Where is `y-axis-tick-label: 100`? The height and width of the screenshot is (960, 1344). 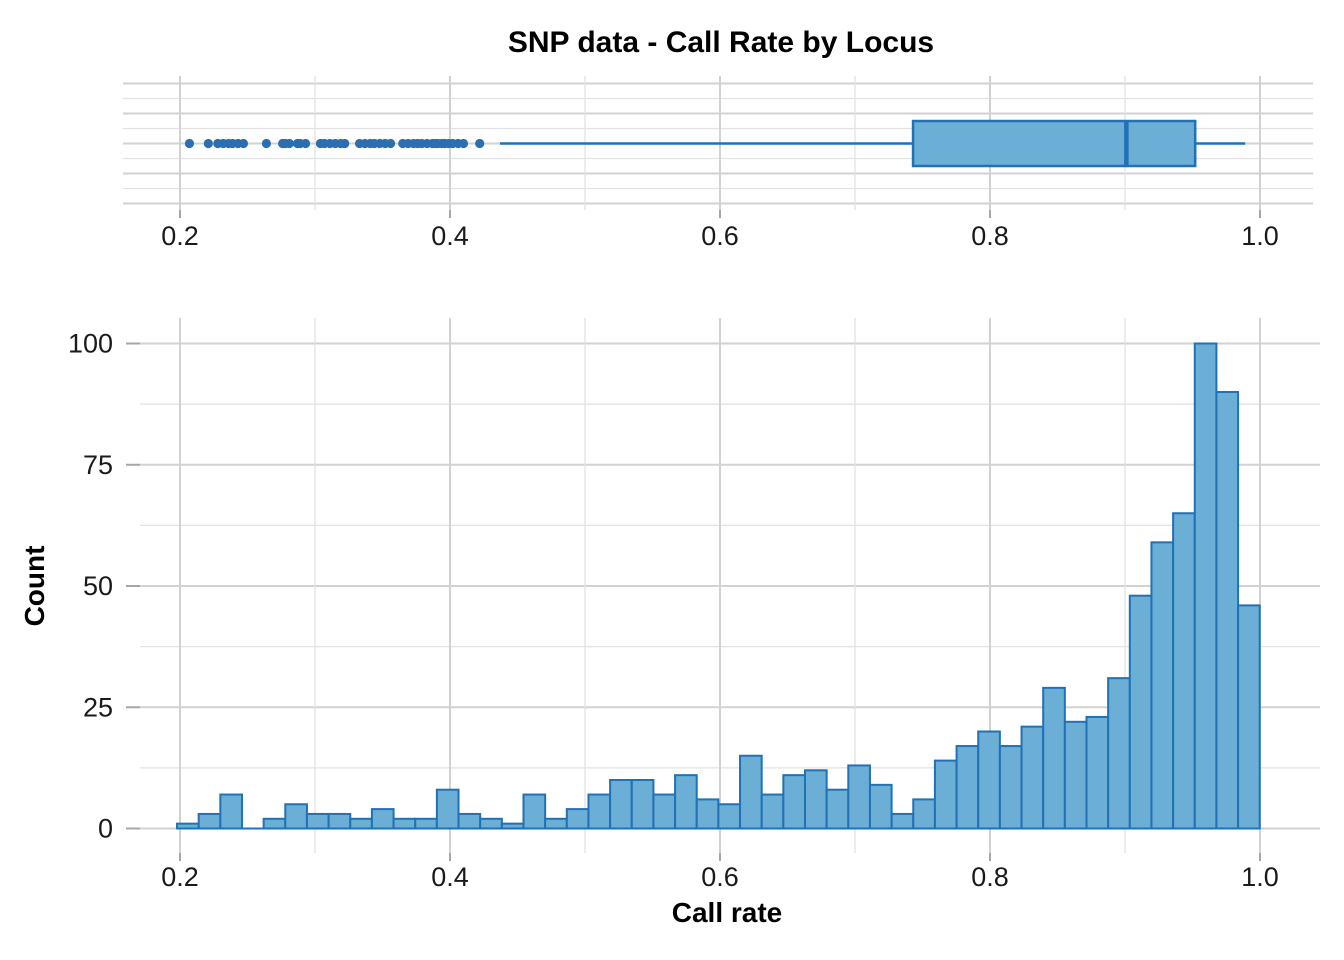
y-axis-tick-label: 100 is located at coordinates (90, 344).